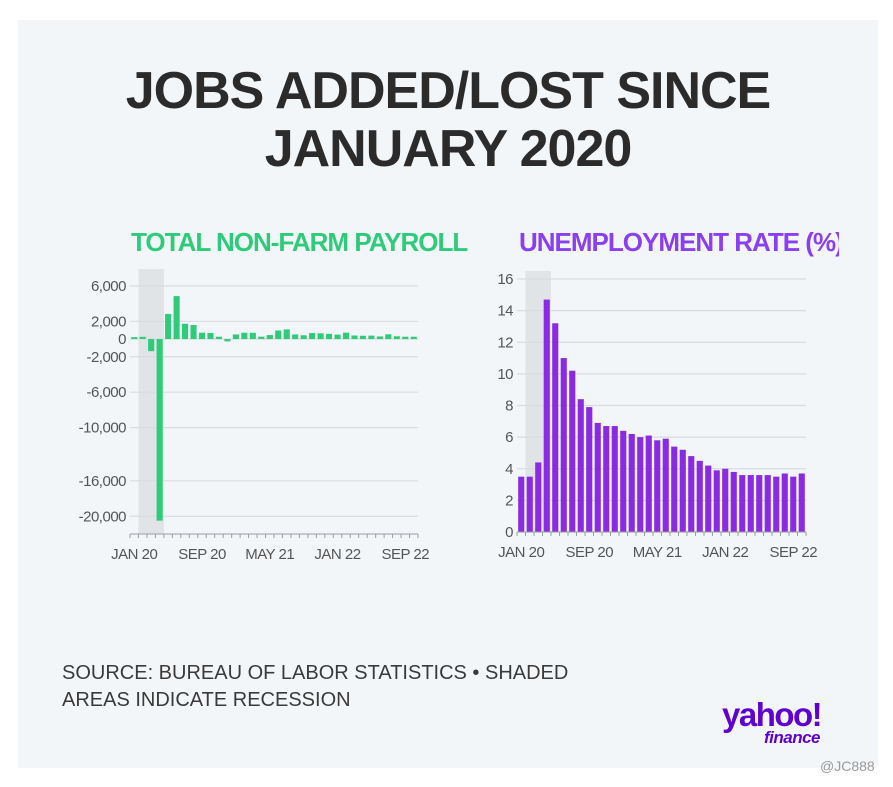 The image size is (893, 787). What do you see at coordinates (505, 342) in the screenshot?
I see `y-tick-label: 12` at bounding box center [505, 342].